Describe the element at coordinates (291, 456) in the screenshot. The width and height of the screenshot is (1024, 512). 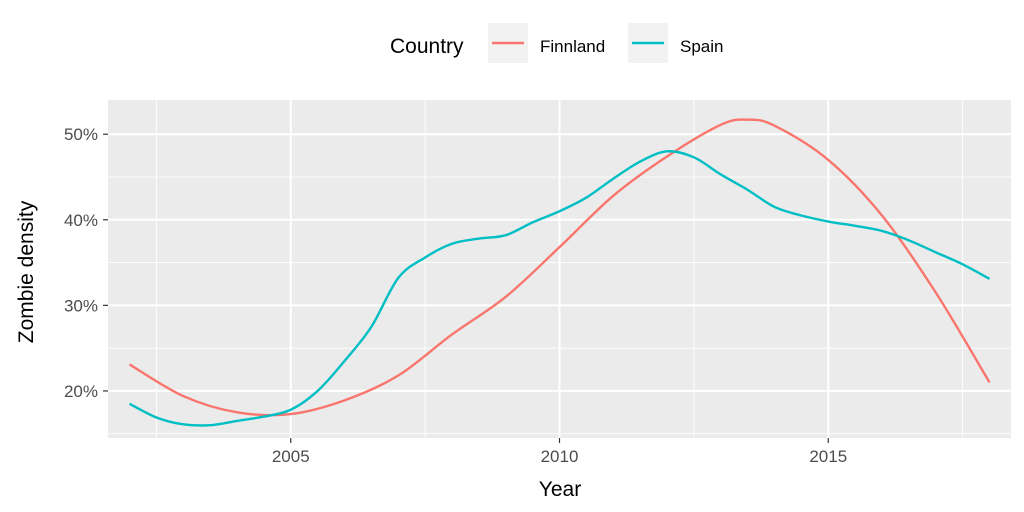
I see `x-tick-label: 2005` at that location.